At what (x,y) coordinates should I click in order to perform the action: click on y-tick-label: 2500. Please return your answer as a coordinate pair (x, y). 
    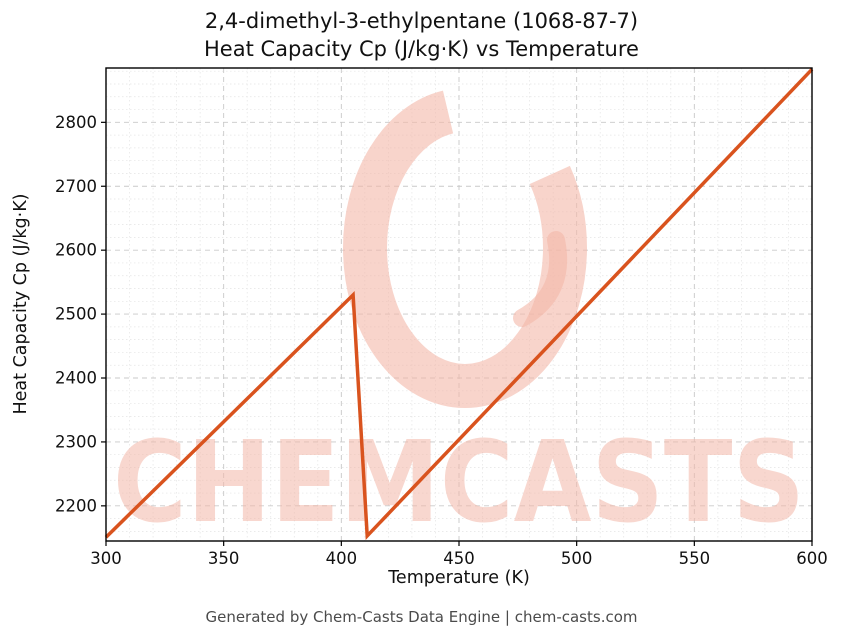
    Looking at the image, I should click on (76, 314).